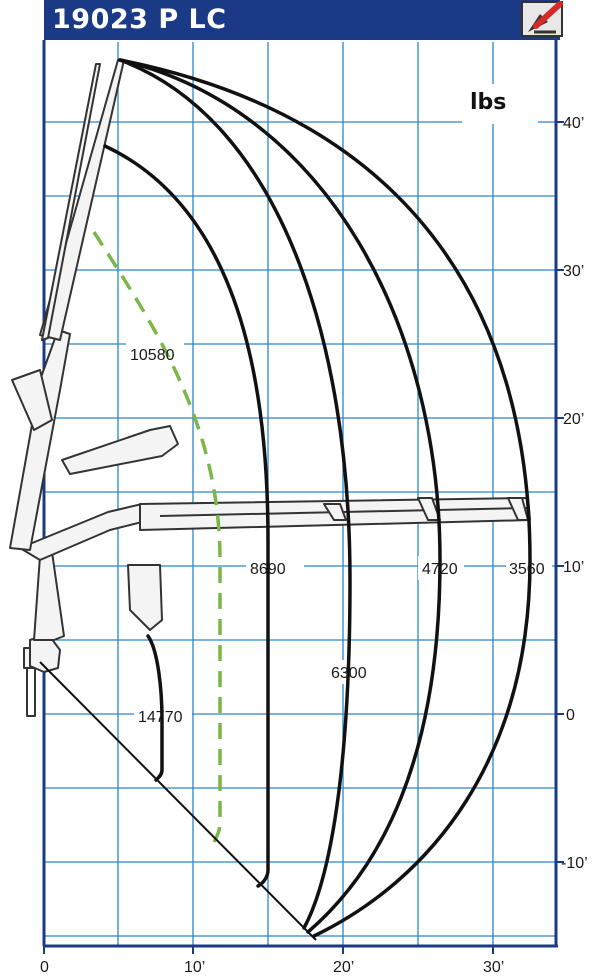 The height and width of the screenshot is (976, 594). What do you see at coordinates (573, 123) in the screenshot?
I see `y-tick-label: 40’` at bounding box center [573, 123].